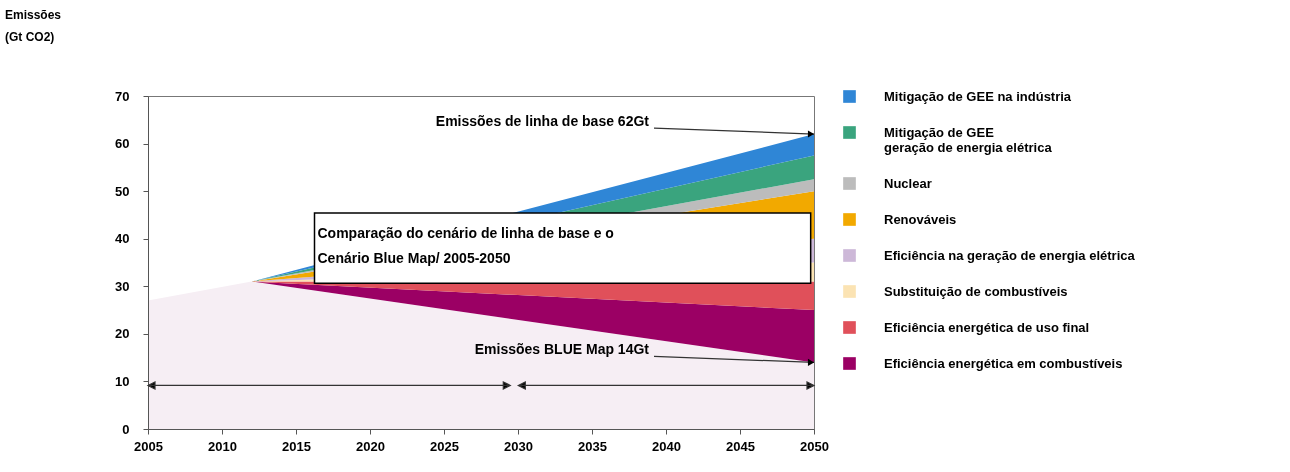 This screenshot has width=1290, height=472. Describe the element at coordinates (814, 446) in the screenshot. I see `x-tick-label: 2050` at that location.